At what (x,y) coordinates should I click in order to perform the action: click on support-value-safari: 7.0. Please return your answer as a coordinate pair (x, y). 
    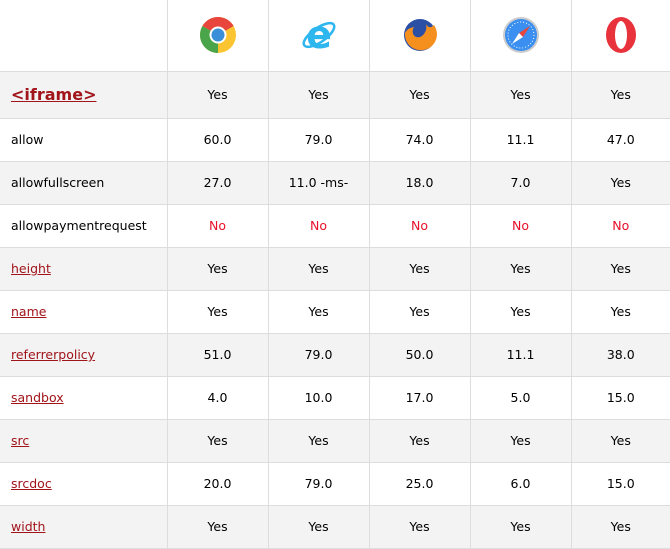
    Looking at the image, I should click on (520, 182).